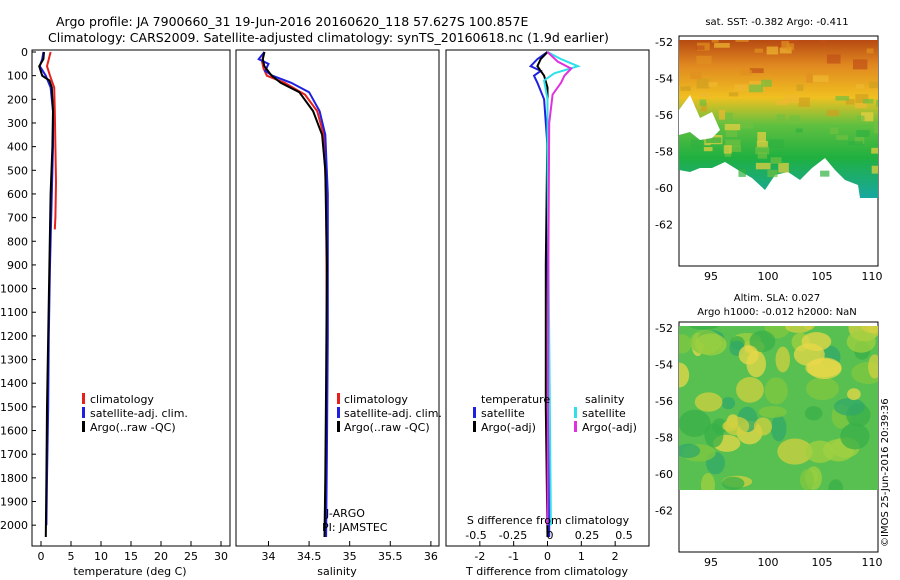  Describe the element at coordinates (542, 294) in the screenshot. I see `series-t-argo-adj-` at that location.